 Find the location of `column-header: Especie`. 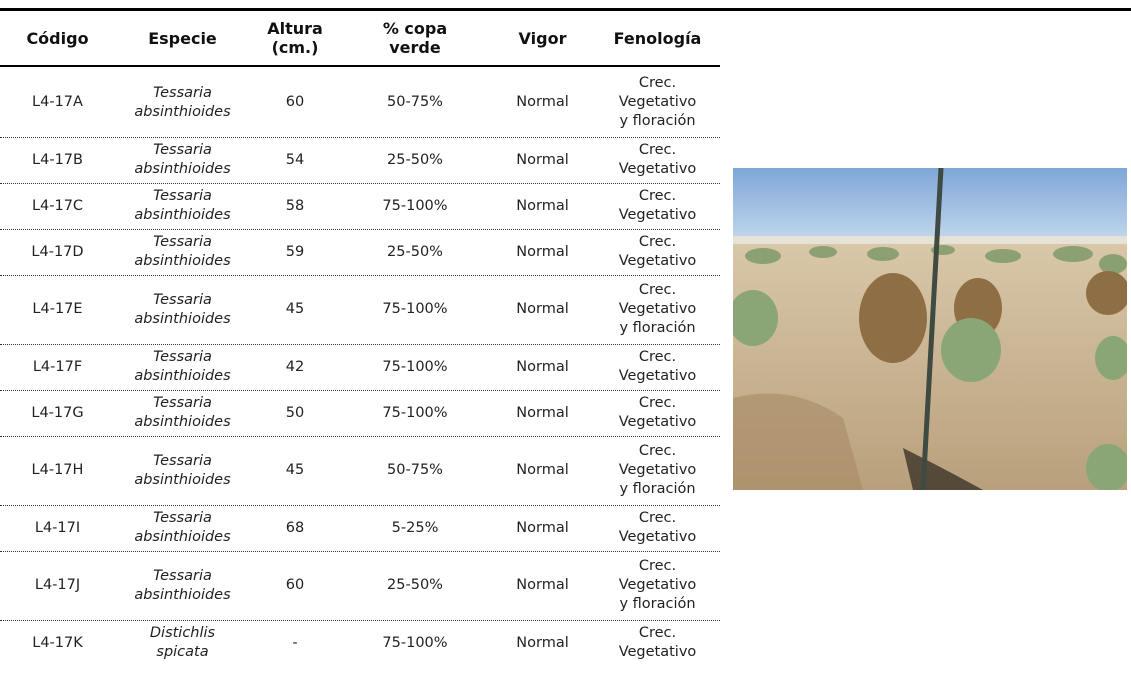

column-header: Especie is located at coordinates (182, 38).